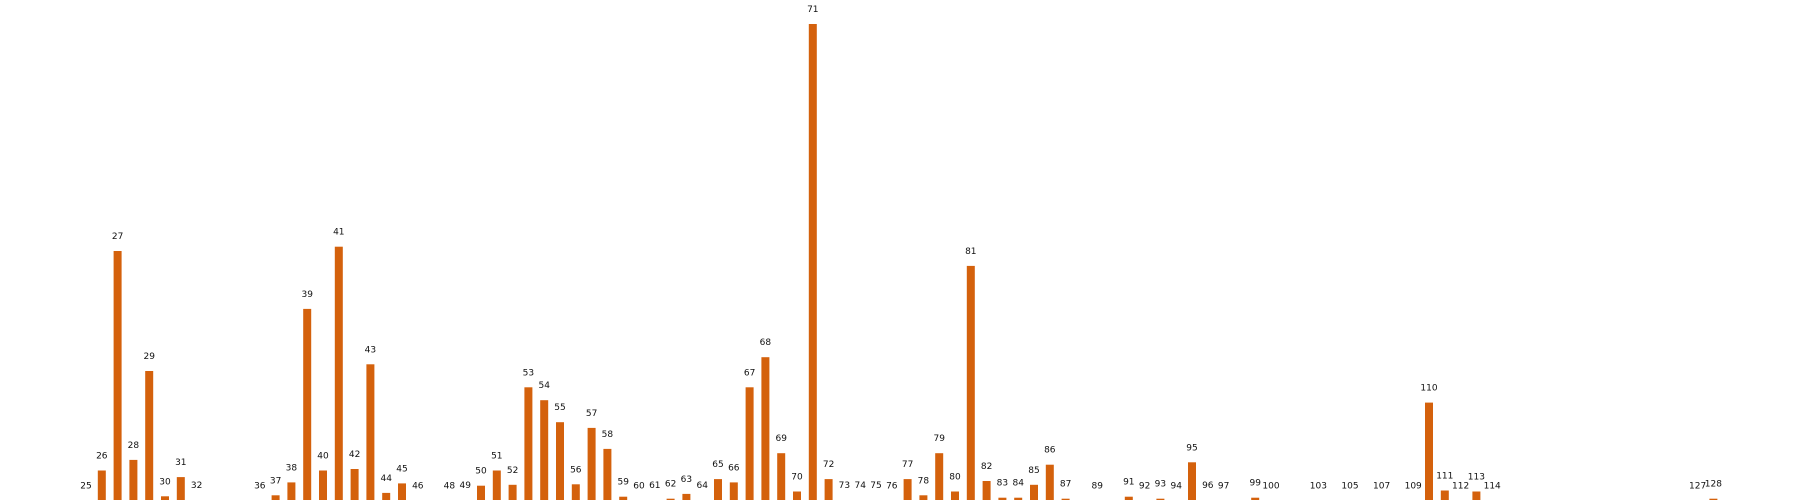 The width and height of the screenshot is (1800, 500). What do you see at coordinates (559, 408) in the screenshot?
I see `bar-label-55: 55` at bounding box center [559, 408].